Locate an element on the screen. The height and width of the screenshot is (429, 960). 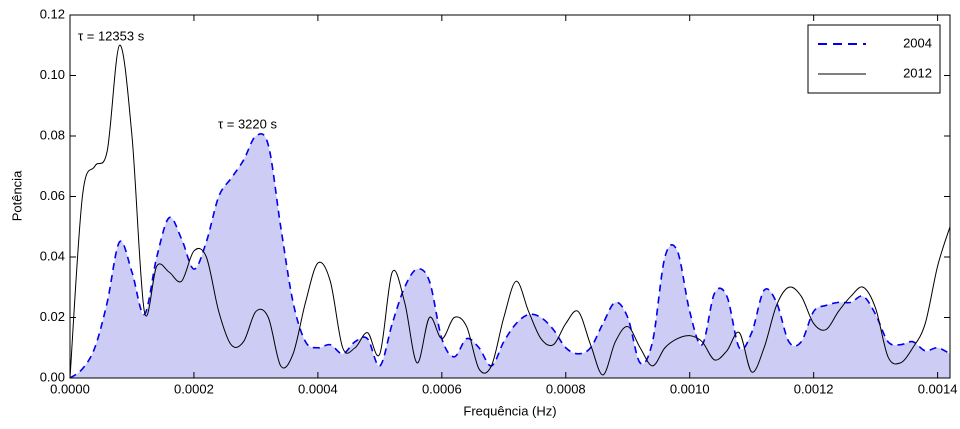
legend-box is located at coordinates (874, 59).